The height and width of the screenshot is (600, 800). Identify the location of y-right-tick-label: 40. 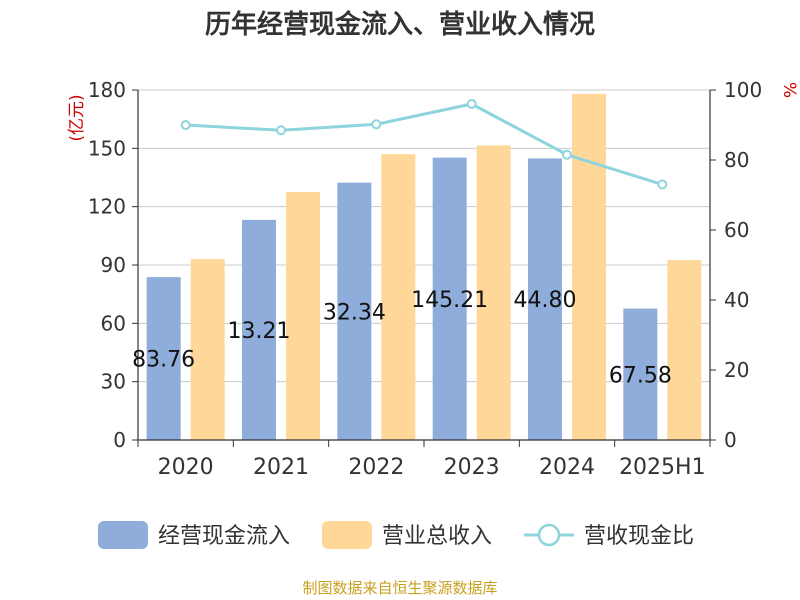
(736, 300).